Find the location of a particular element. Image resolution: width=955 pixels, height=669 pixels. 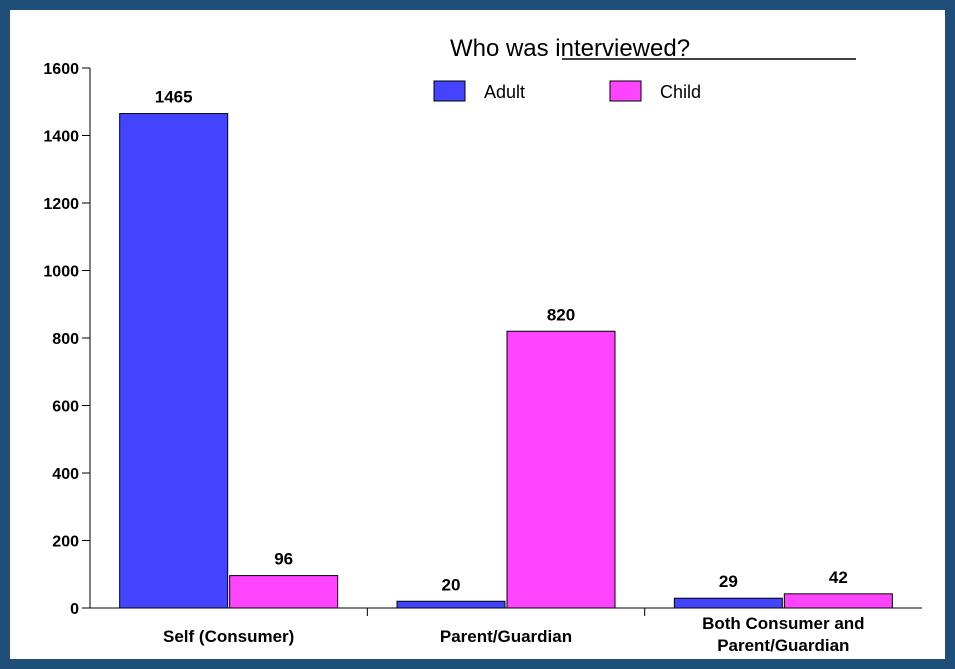

y-tick-label: 1000 is located at coordinates (61, 272).